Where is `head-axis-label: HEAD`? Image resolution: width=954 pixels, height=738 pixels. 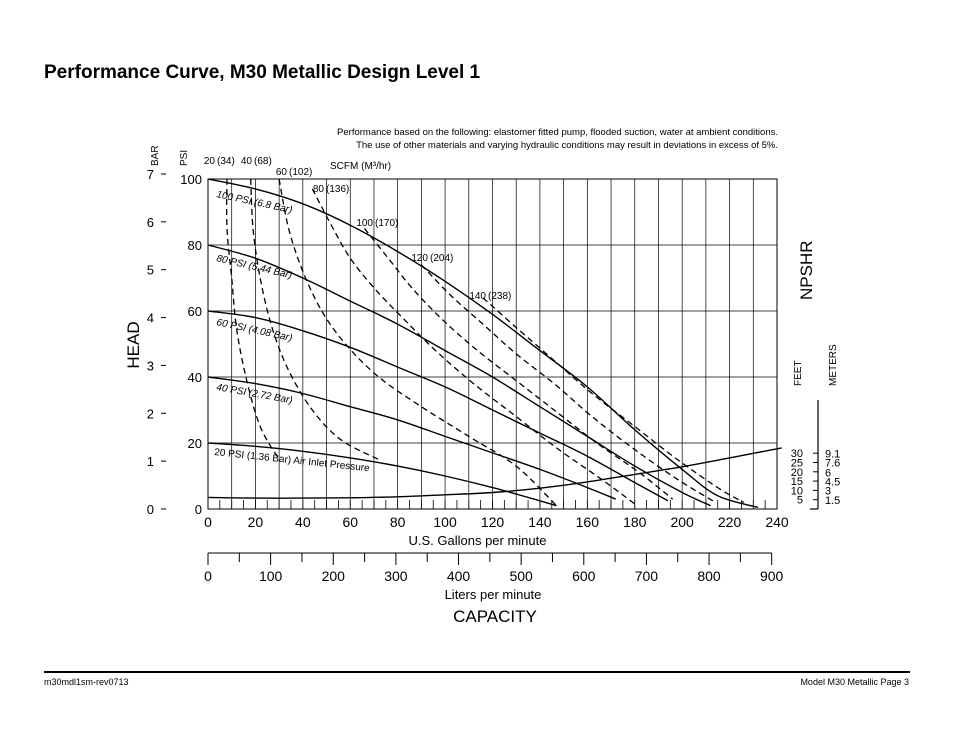 head-axis-label: HEAD is located at coordinates (133, 344).